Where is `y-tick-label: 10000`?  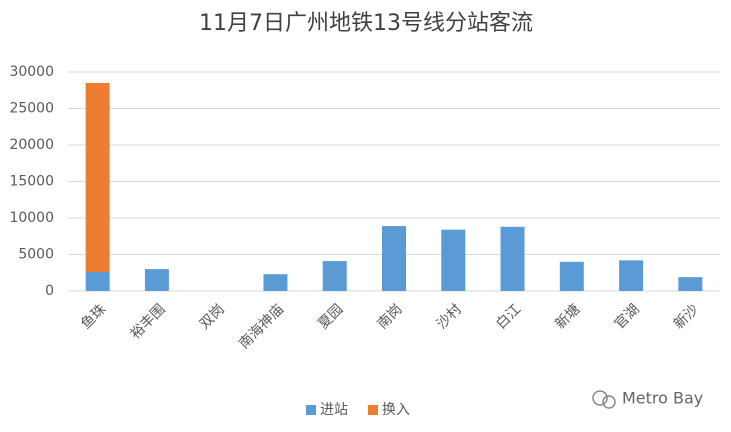
y-tick-label: 10000 is located at coordinates (31, 218).